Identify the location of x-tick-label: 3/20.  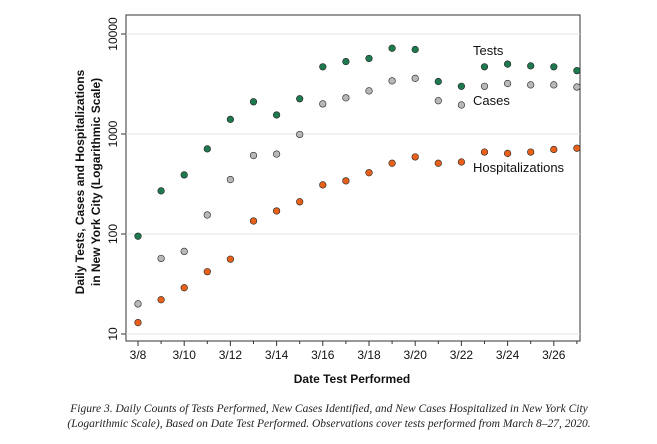
(416, 355).